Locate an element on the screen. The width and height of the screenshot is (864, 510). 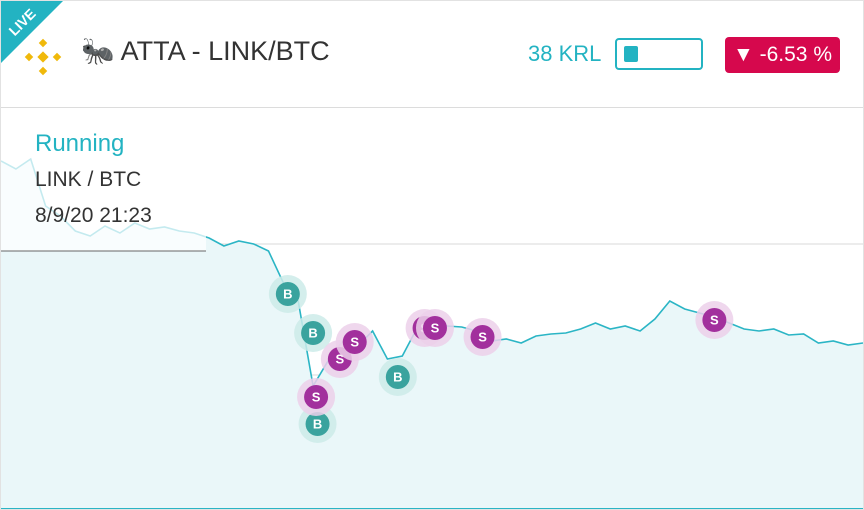
status: Running LINK / BTC 8/9/20 21:23 is located at coordinates (93, 180).